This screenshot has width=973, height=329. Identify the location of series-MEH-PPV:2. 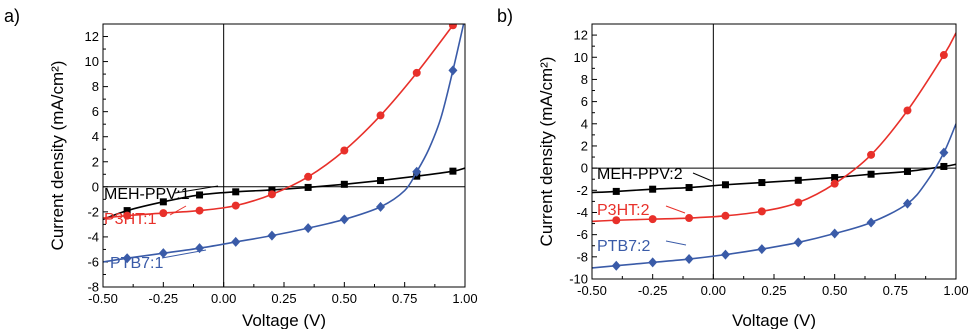
(774, 178).